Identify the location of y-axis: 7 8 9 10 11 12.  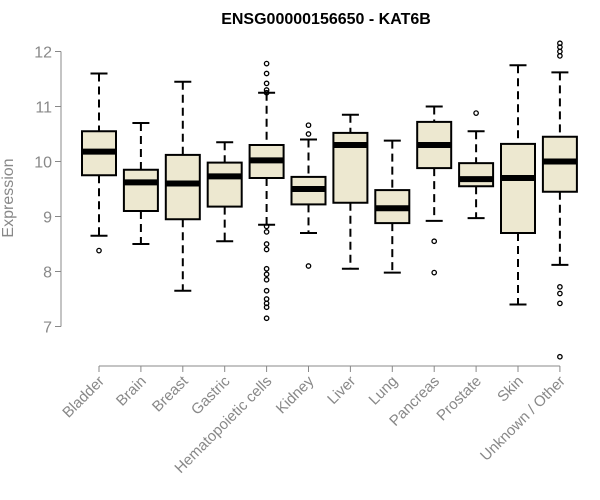
(48, 191).